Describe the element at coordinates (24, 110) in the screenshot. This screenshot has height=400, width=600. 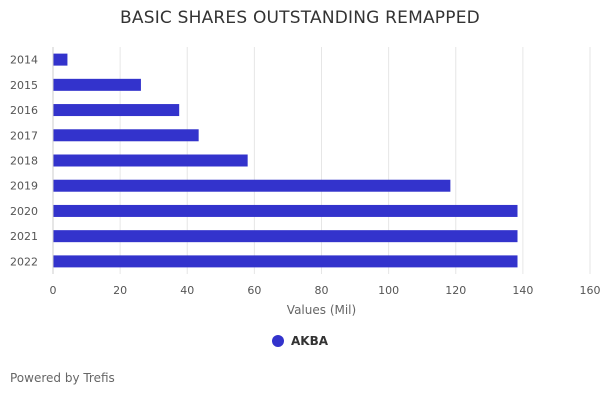
I see `category-tick-label: 2016` at that location.